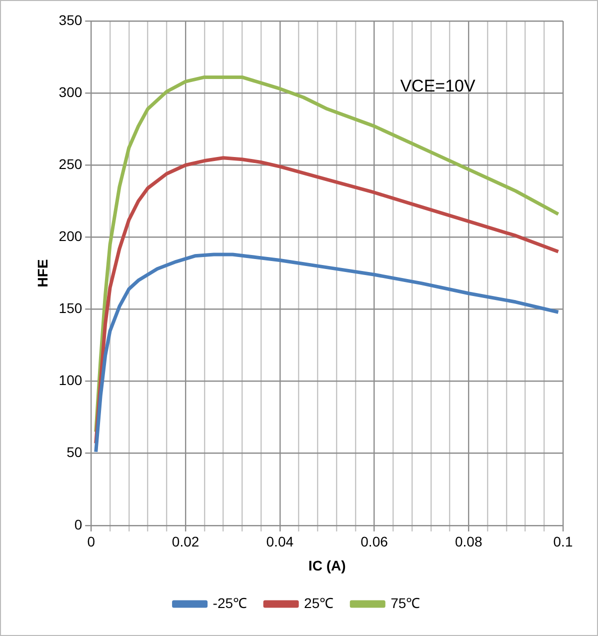 Image resolution: width=598 pixels, height=636 pixels. Describe the element at coordinates (230, 602) in the screenshot. I see `legend-label: -25℃` at that location.